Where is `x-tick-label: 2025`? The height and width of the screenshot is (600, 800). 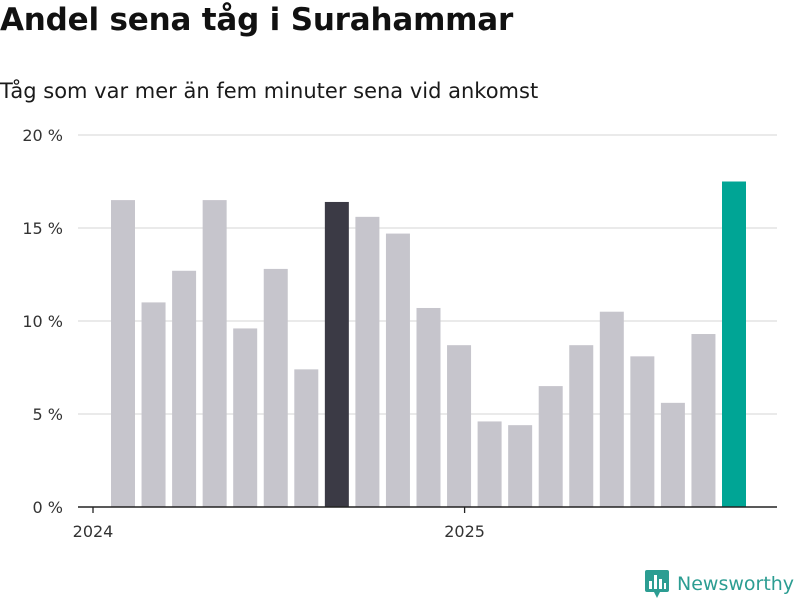
x-tick-label: 2025 is located at coordinates (464, 531).